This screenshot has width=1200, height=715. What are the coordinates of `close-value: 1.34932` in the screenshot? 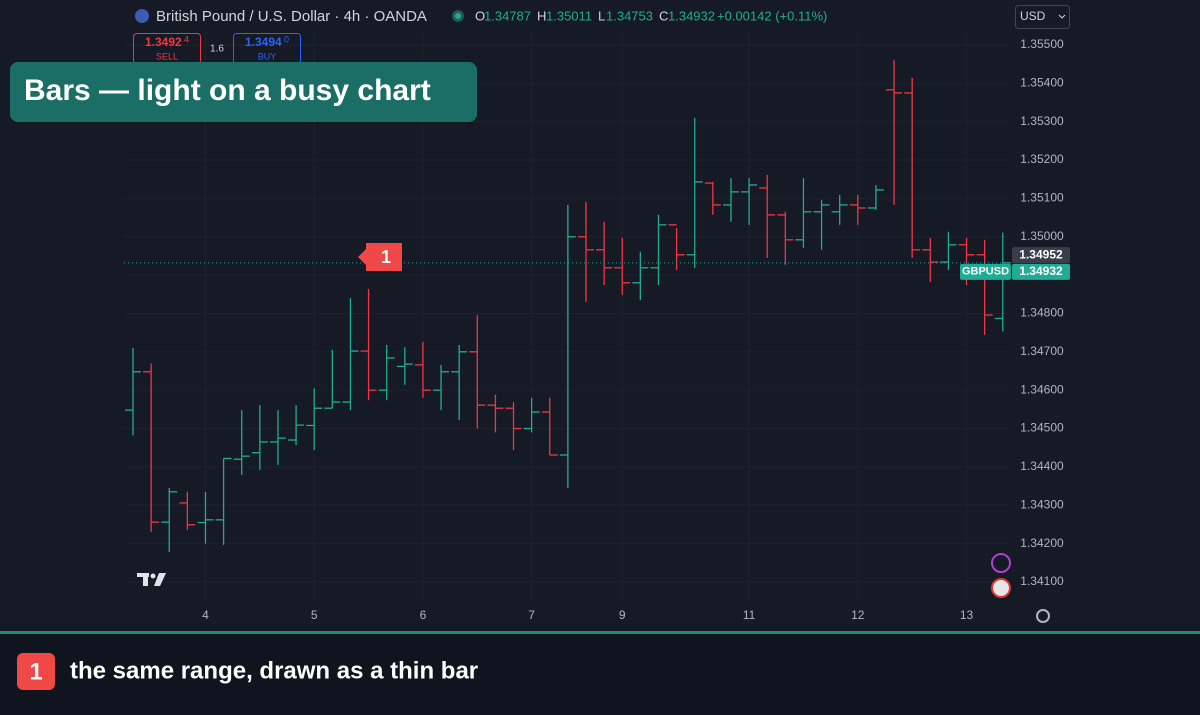 It's located at (691, 15).